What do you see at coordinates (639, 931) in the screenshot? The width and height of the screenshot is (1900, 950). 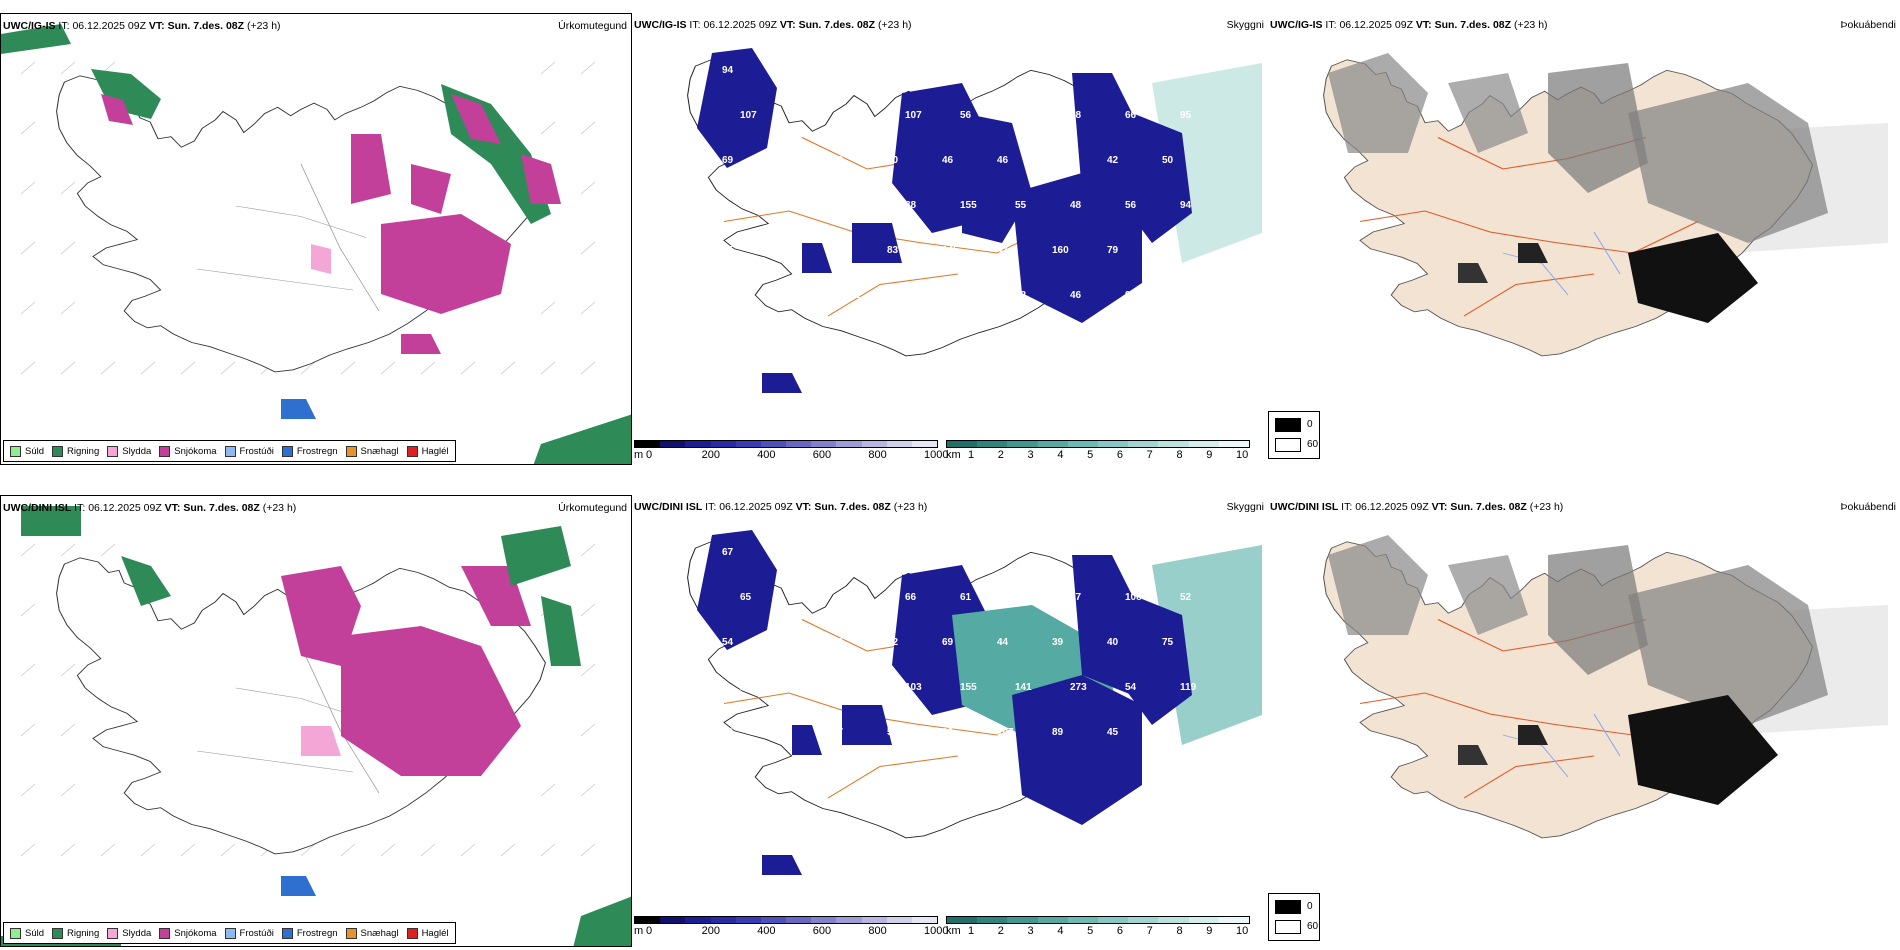 I see `cloud-base-unit: m` at bounding box center [639, 931].